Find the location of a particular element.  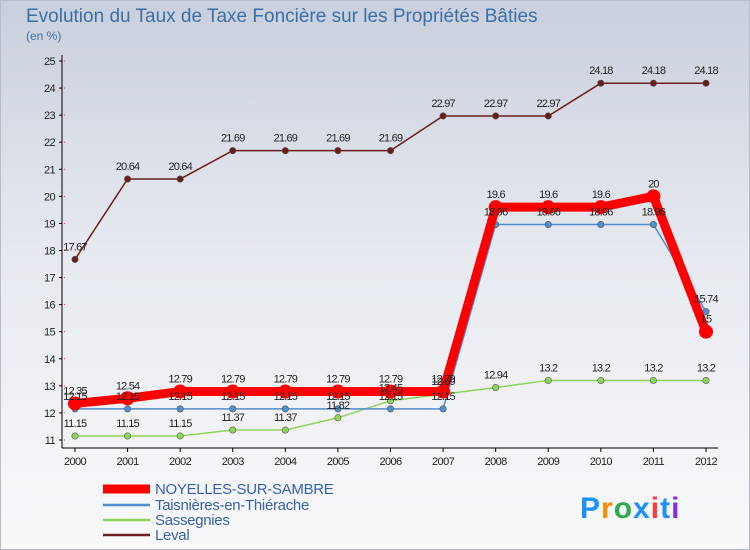

x-tick-label: 2002 is located at coordinates (180, 462).